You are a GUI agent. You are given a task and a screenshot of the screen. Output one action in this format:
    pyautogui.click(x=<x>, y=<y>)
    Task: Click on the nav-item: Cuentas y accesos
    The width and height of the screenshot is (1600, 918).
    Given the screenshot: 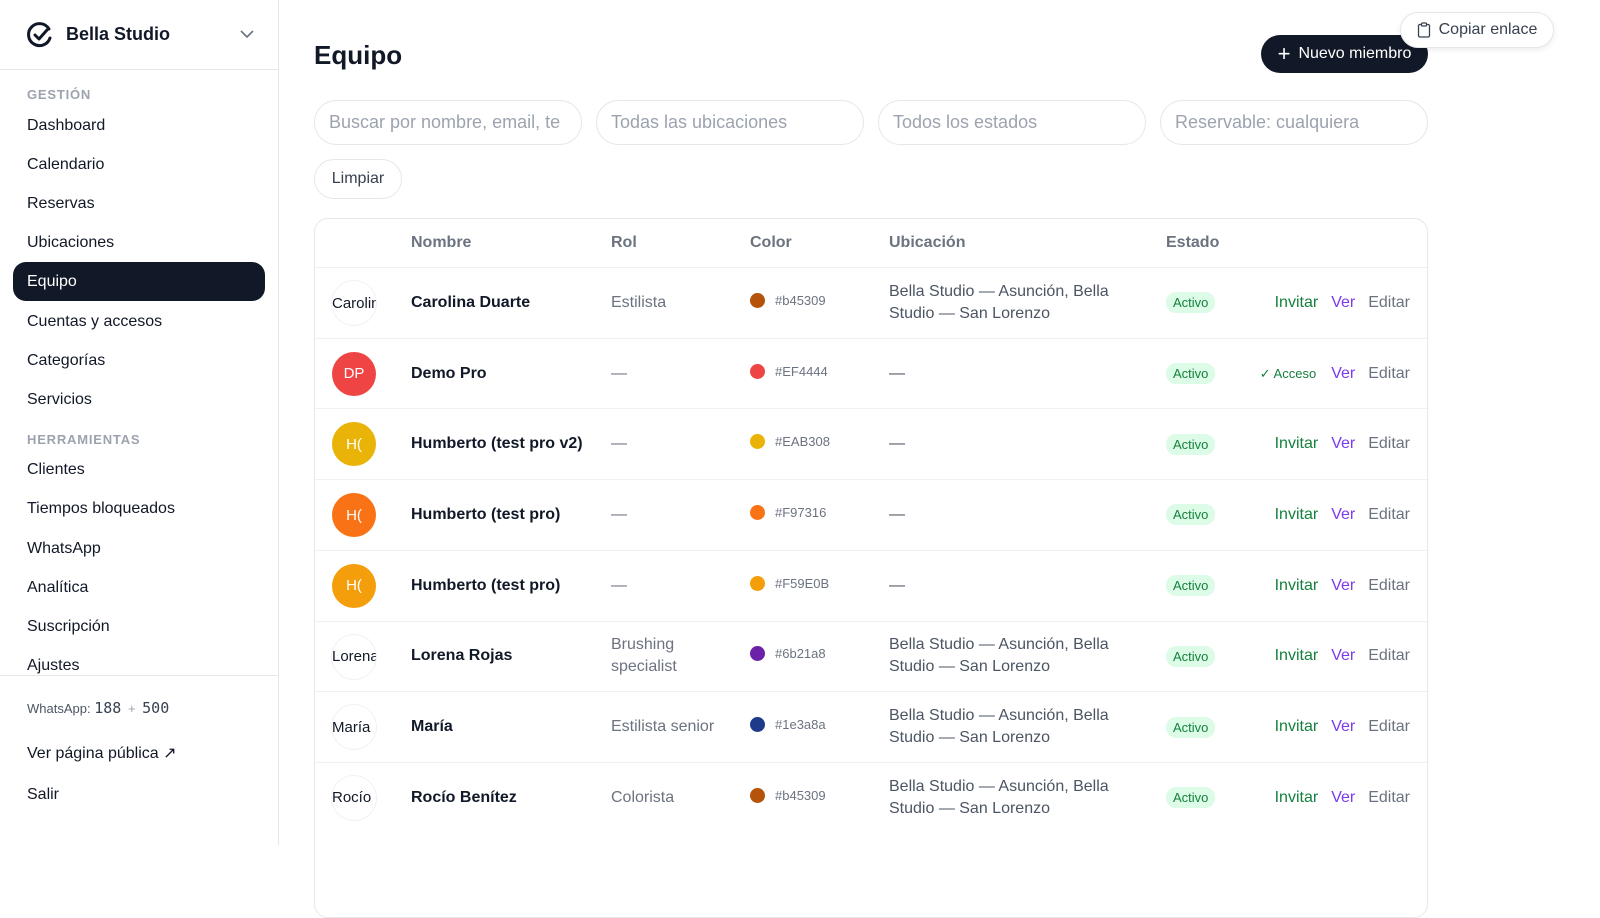 What is the action you would take?
    pyautogui.click(x=95, y=321)
    